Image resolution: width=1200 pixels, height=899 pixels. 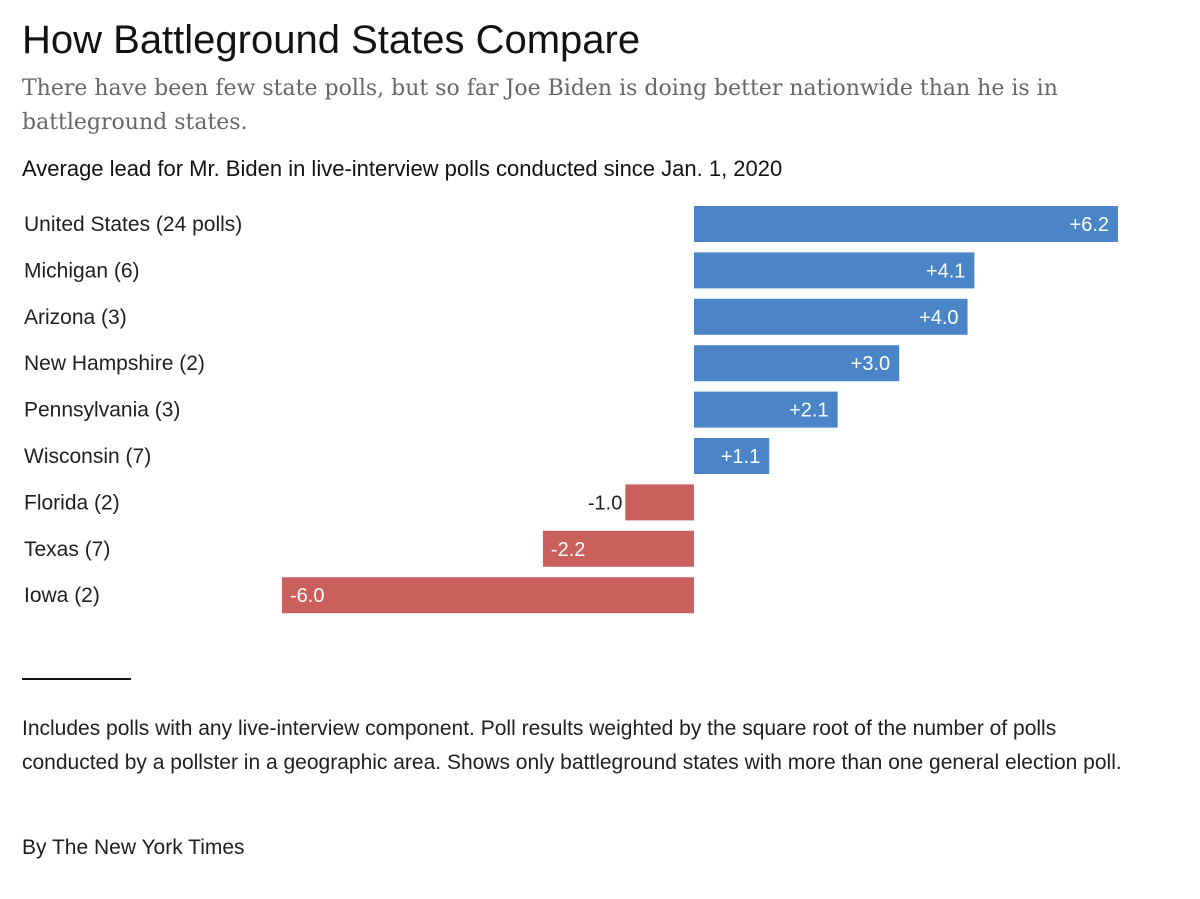 I want to click on value-label: +4.0, so click(x=938, y=318).